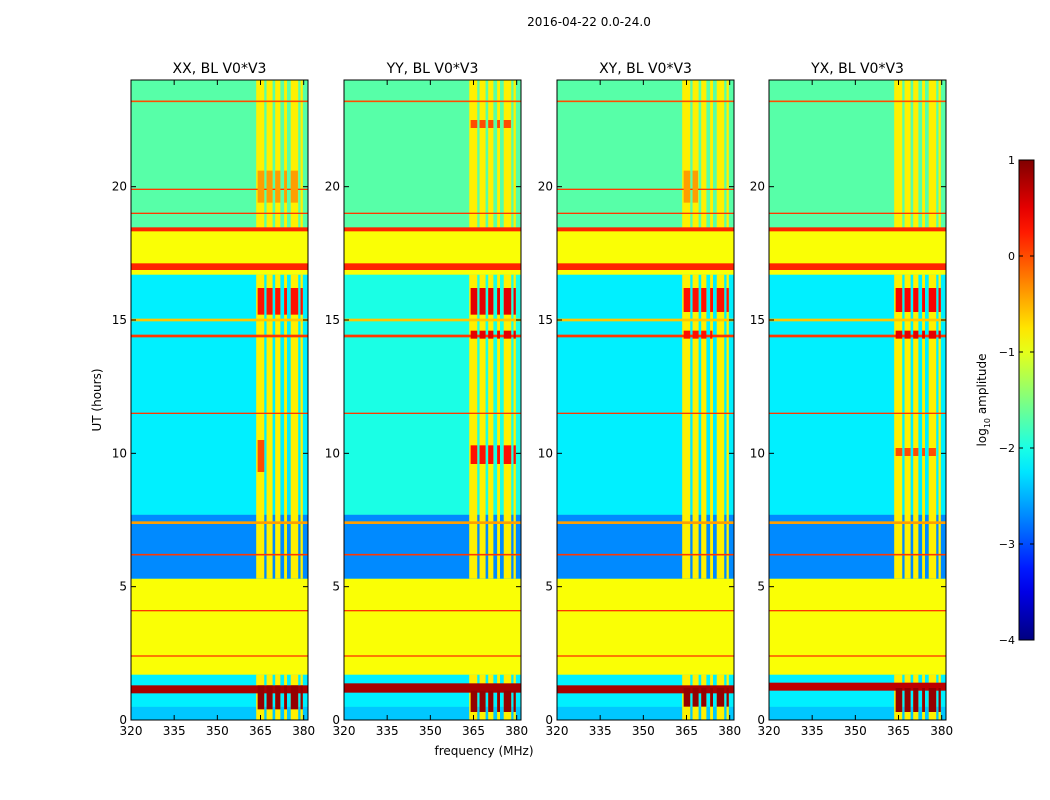  What do you see at coordinates (1026, 400) in the screenshot?
I see `colorbar-gradient` at bounding box center [1026, 400].